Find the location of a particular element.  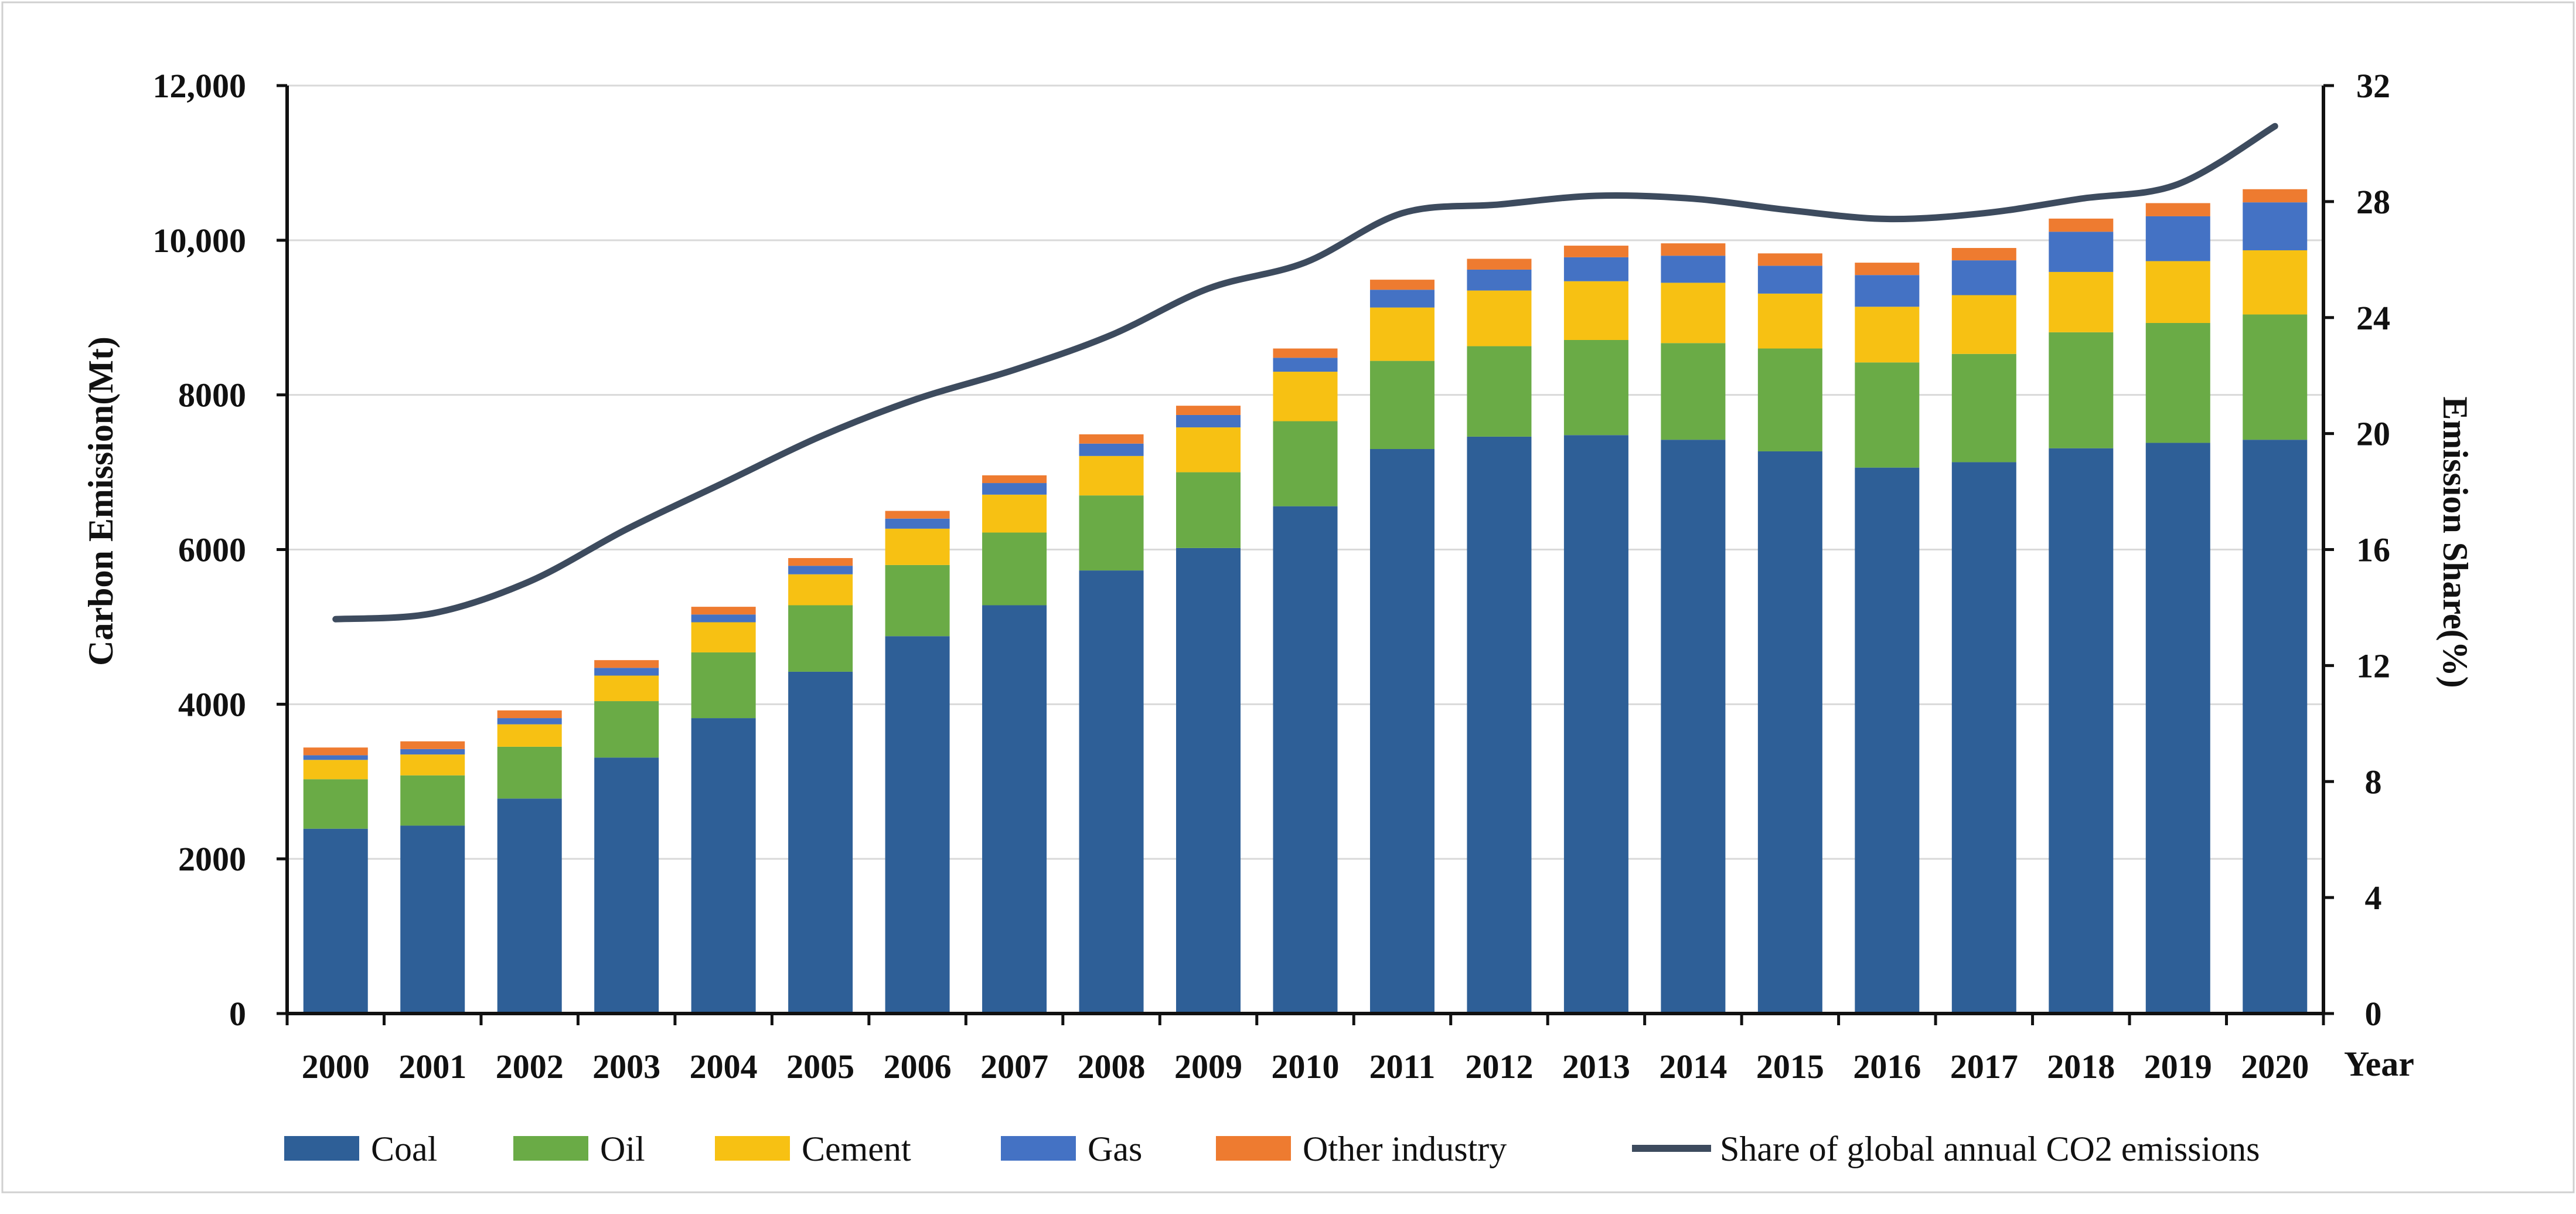

x-tick-label: 2007 is located at coordinates (1014, 1067).